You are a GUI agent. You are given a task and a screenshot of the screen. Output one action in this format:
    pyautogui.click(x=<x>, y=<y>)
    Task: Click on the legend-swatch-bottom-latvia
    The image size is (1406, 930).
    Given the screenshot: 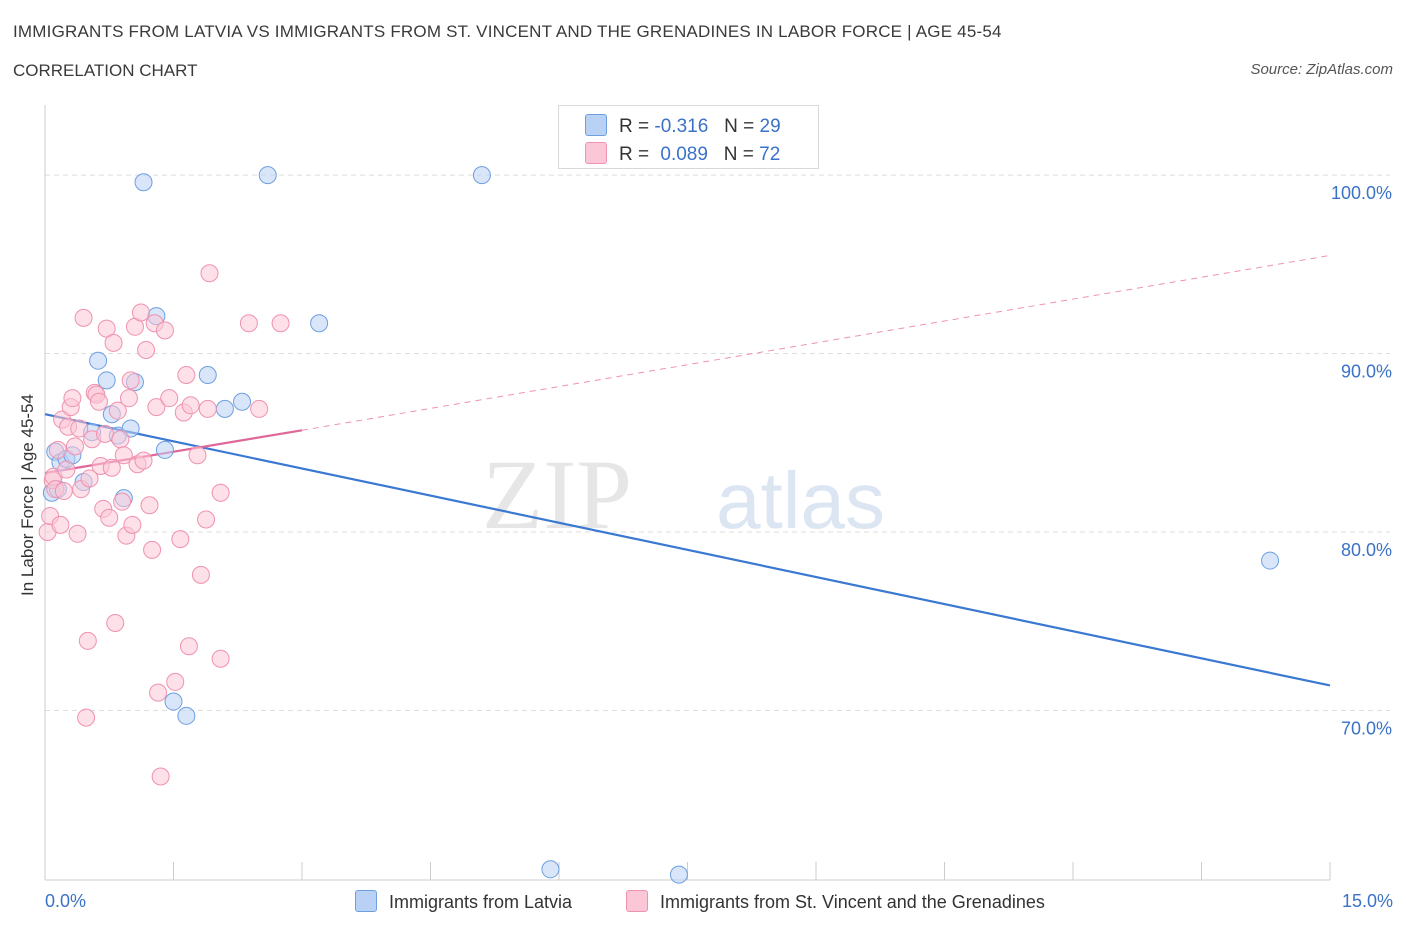 What is the action you would take?
    pyautogui.click(x=366, y=901)
    